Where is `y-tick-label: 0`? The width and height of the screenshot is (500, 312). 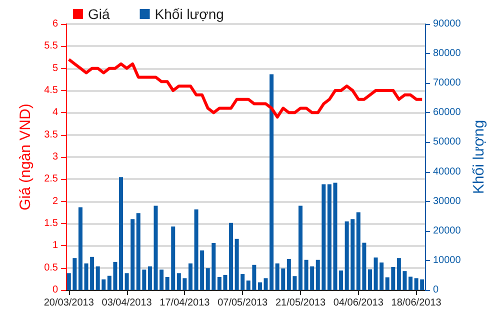
y-tick-label: 0 is located at coordinates (55, 290).